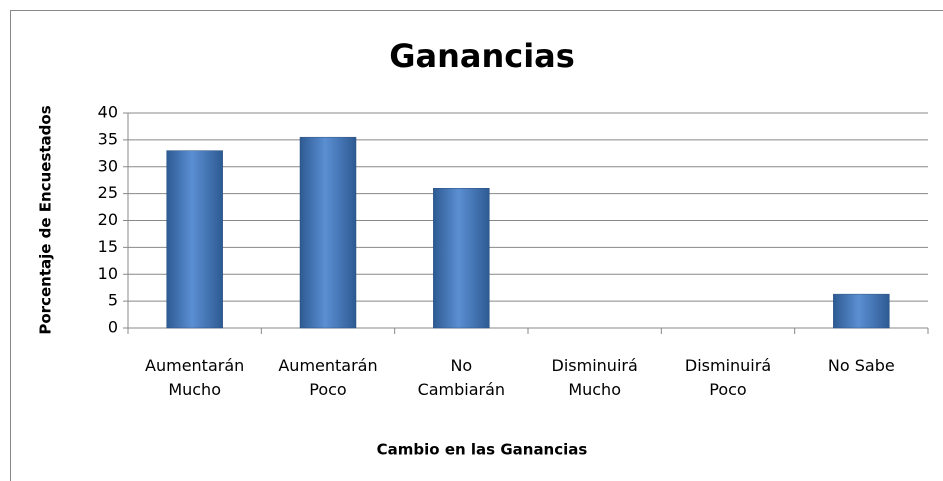 Image resolution: width=943 pixels, height=481 pixels. What do you see at coordinates (861, 365) in the screenshot?
I see `x-tick-label: No Sabe` at bounding box center [861, 365].